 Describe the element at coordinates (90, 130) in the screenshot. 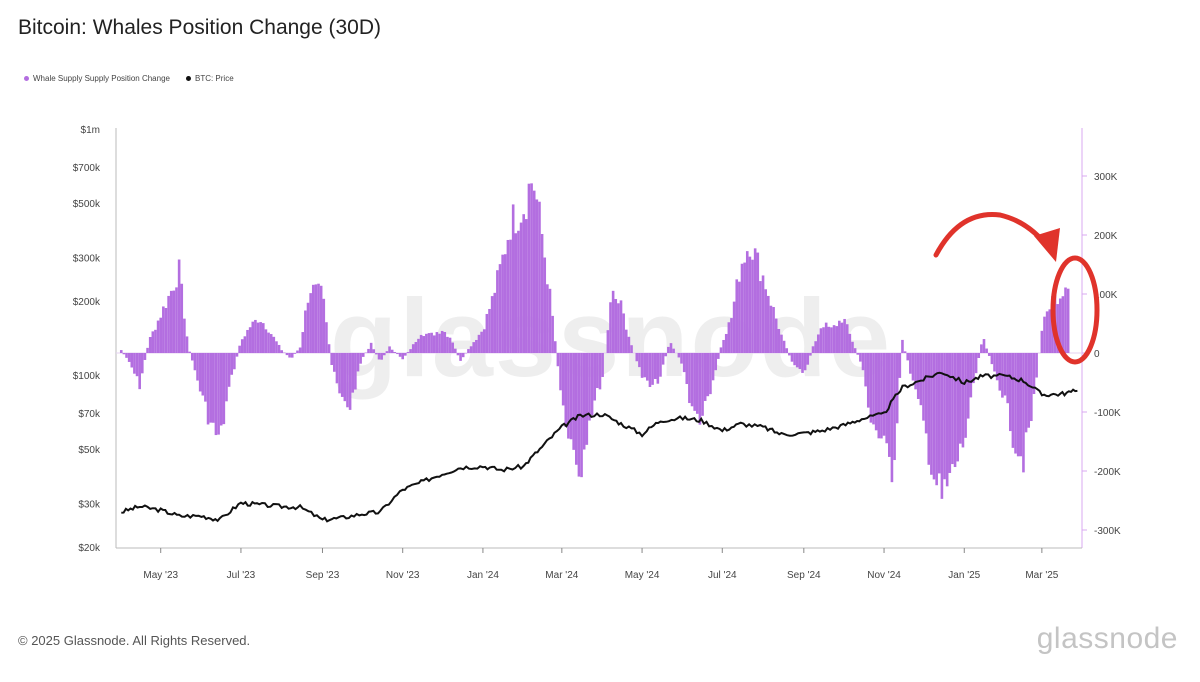

I see `left-tick-label: $1m` at that location.